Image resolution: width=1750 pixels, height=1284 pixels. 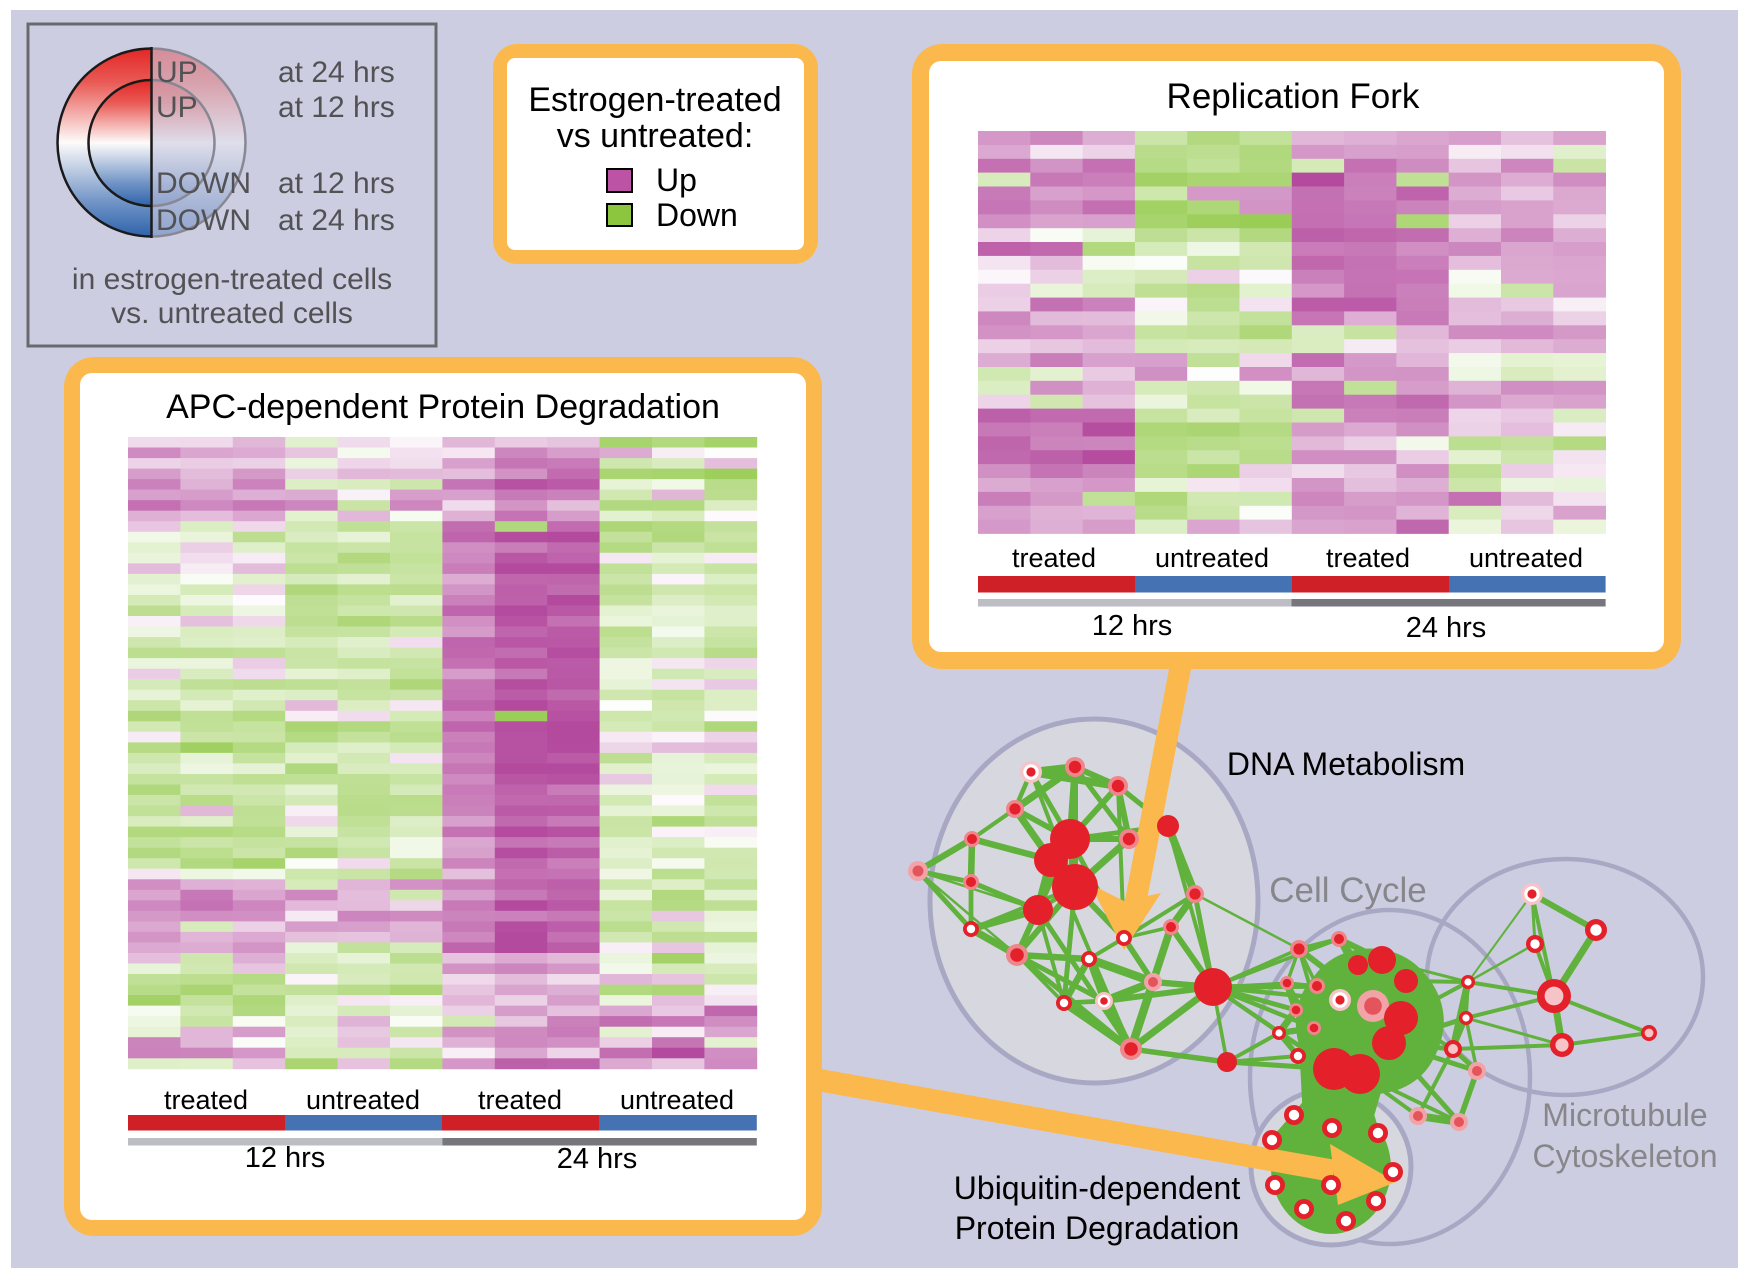 I want to click on svg-text: Microtubule, so click(x=1624, y=1115).